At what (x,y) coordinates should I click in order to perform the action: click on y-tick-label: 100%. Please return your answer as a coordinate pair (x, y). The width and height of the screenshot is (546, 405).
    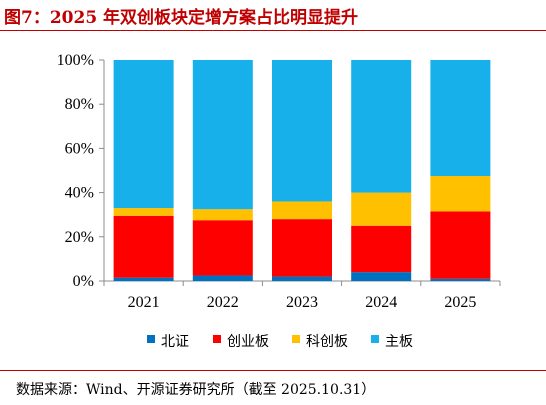
    Looking at the image, I should click on (75, 60).